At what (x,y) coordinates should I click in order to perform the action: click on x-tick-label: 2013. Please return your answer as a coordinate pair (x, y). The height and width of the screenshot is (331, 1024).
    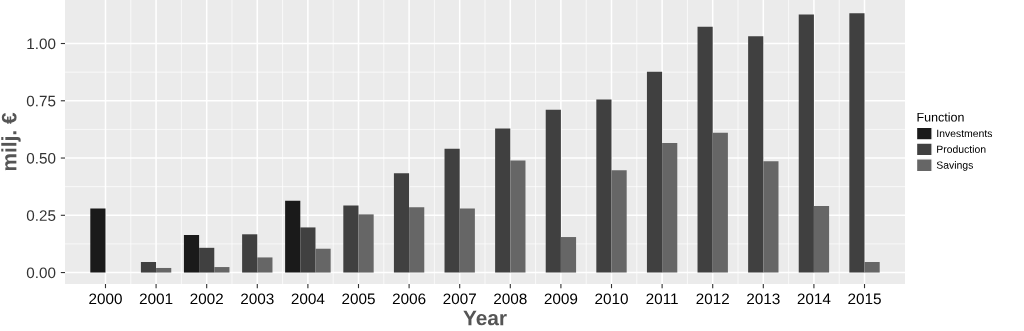
    Looking at the image, I should click on (763, 299).